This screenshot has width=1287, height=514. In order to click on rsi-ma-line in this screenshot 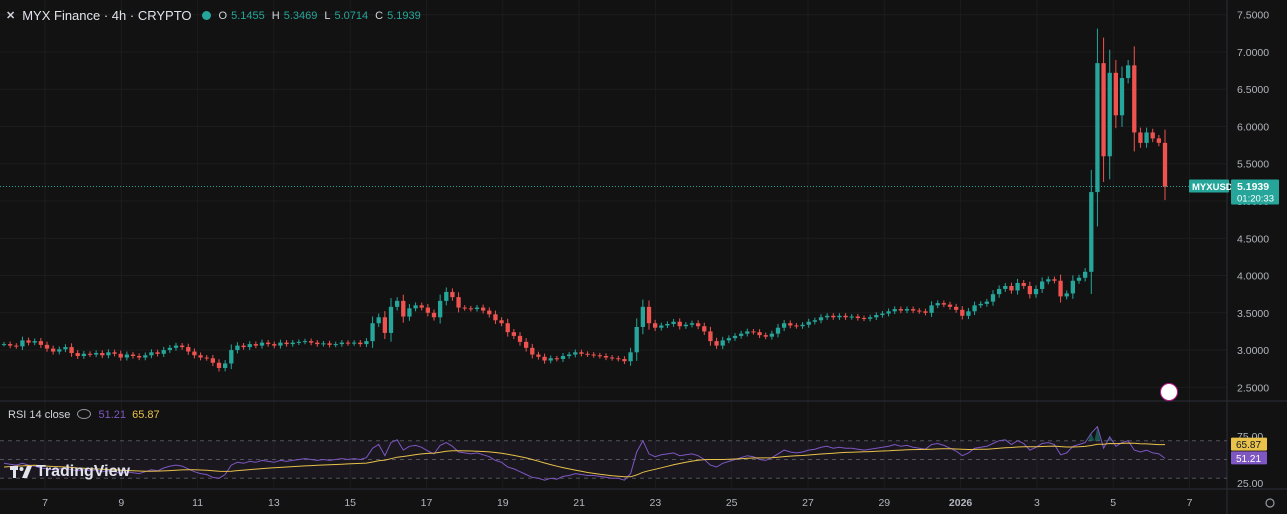, I will do `click(584, 460)`.